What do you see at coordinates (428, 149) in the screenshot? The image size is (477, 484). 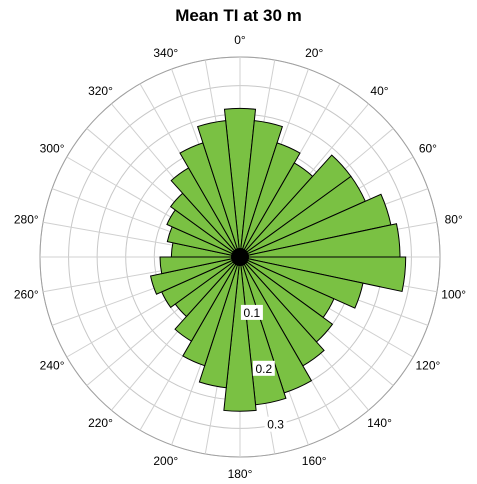 I see `angle-label: 60°` at bounding box center [428, 149].